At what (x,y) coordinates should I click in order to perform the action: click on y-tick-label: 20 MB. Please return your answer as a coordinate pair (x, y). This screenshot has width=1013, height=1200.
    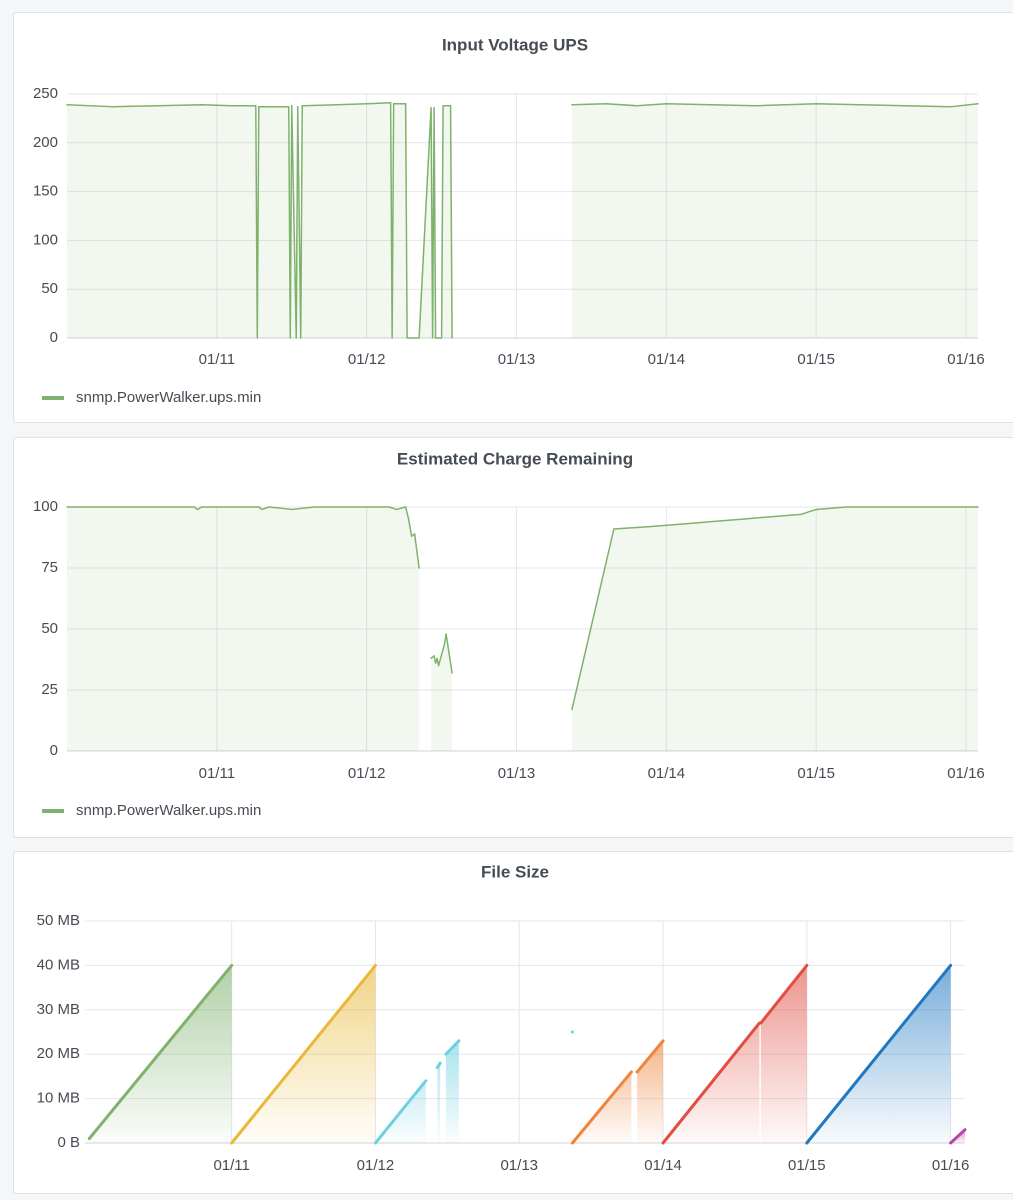
    Looking at the image, I should click on (58, 1053).